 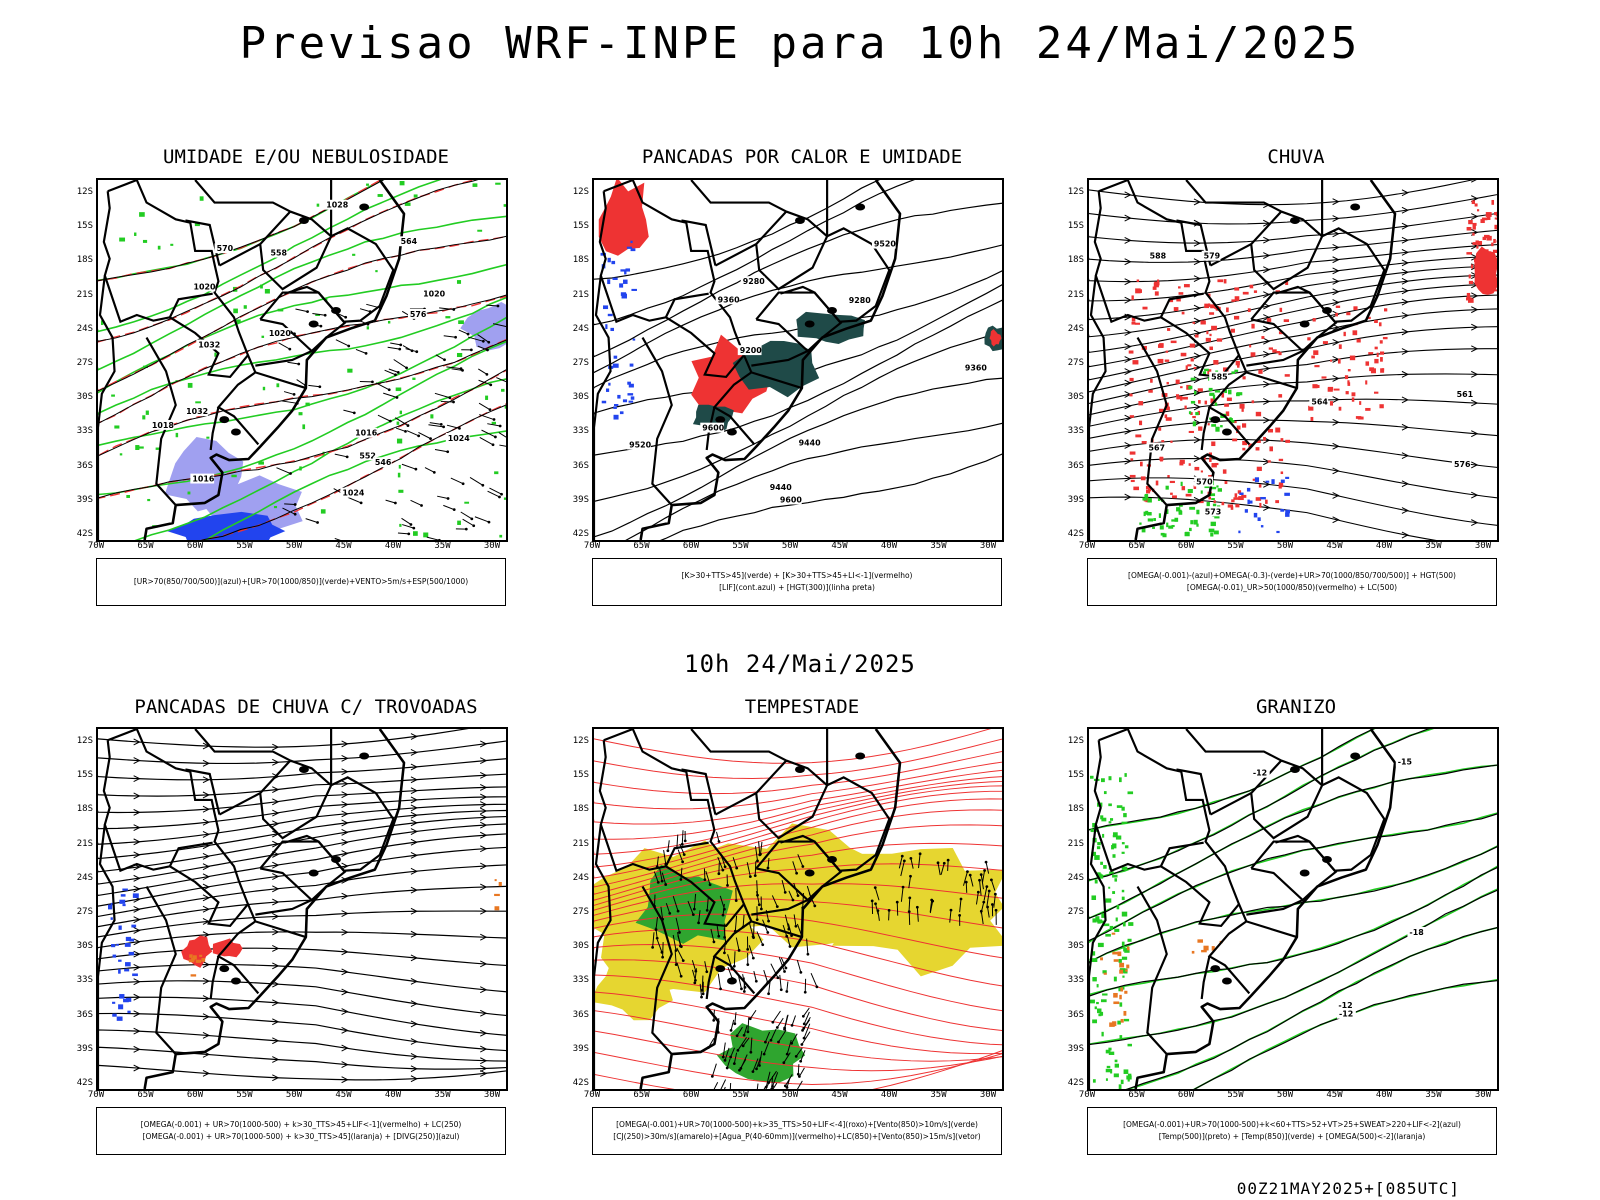 I want to click on longitude-tick-label: 65W, so click(x=145, y=1095).